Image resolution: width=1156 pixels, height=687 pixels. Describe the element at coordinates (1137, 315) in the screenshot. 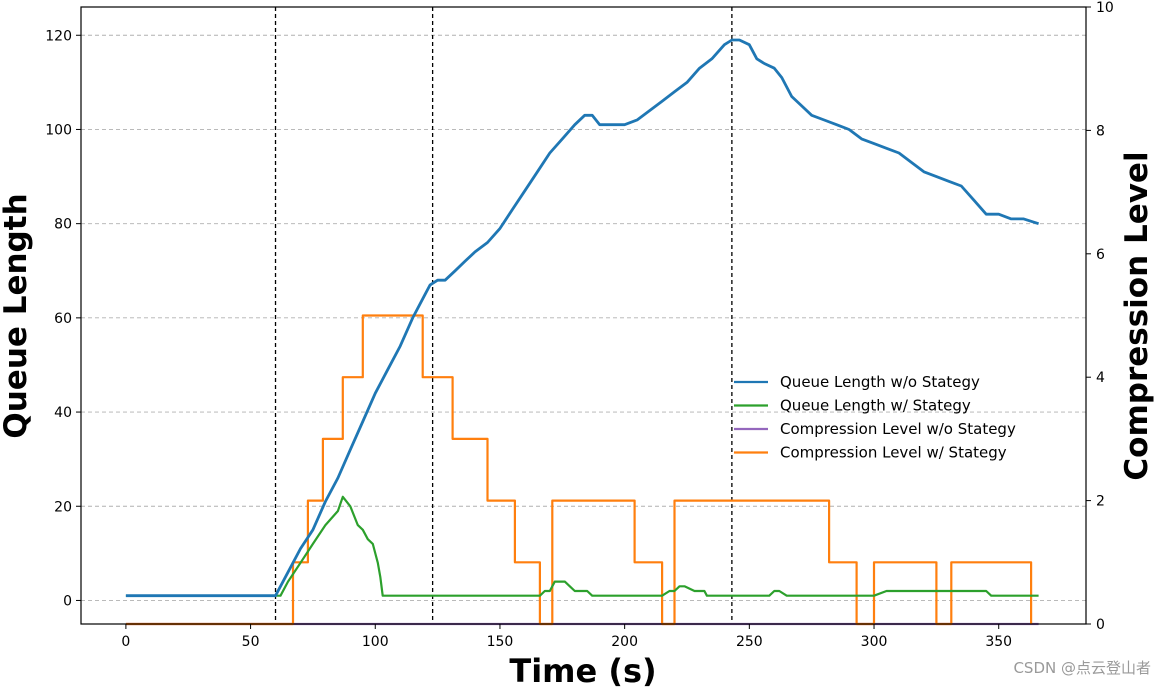

I see `y-axis-right-label: Compression Level` at that location.